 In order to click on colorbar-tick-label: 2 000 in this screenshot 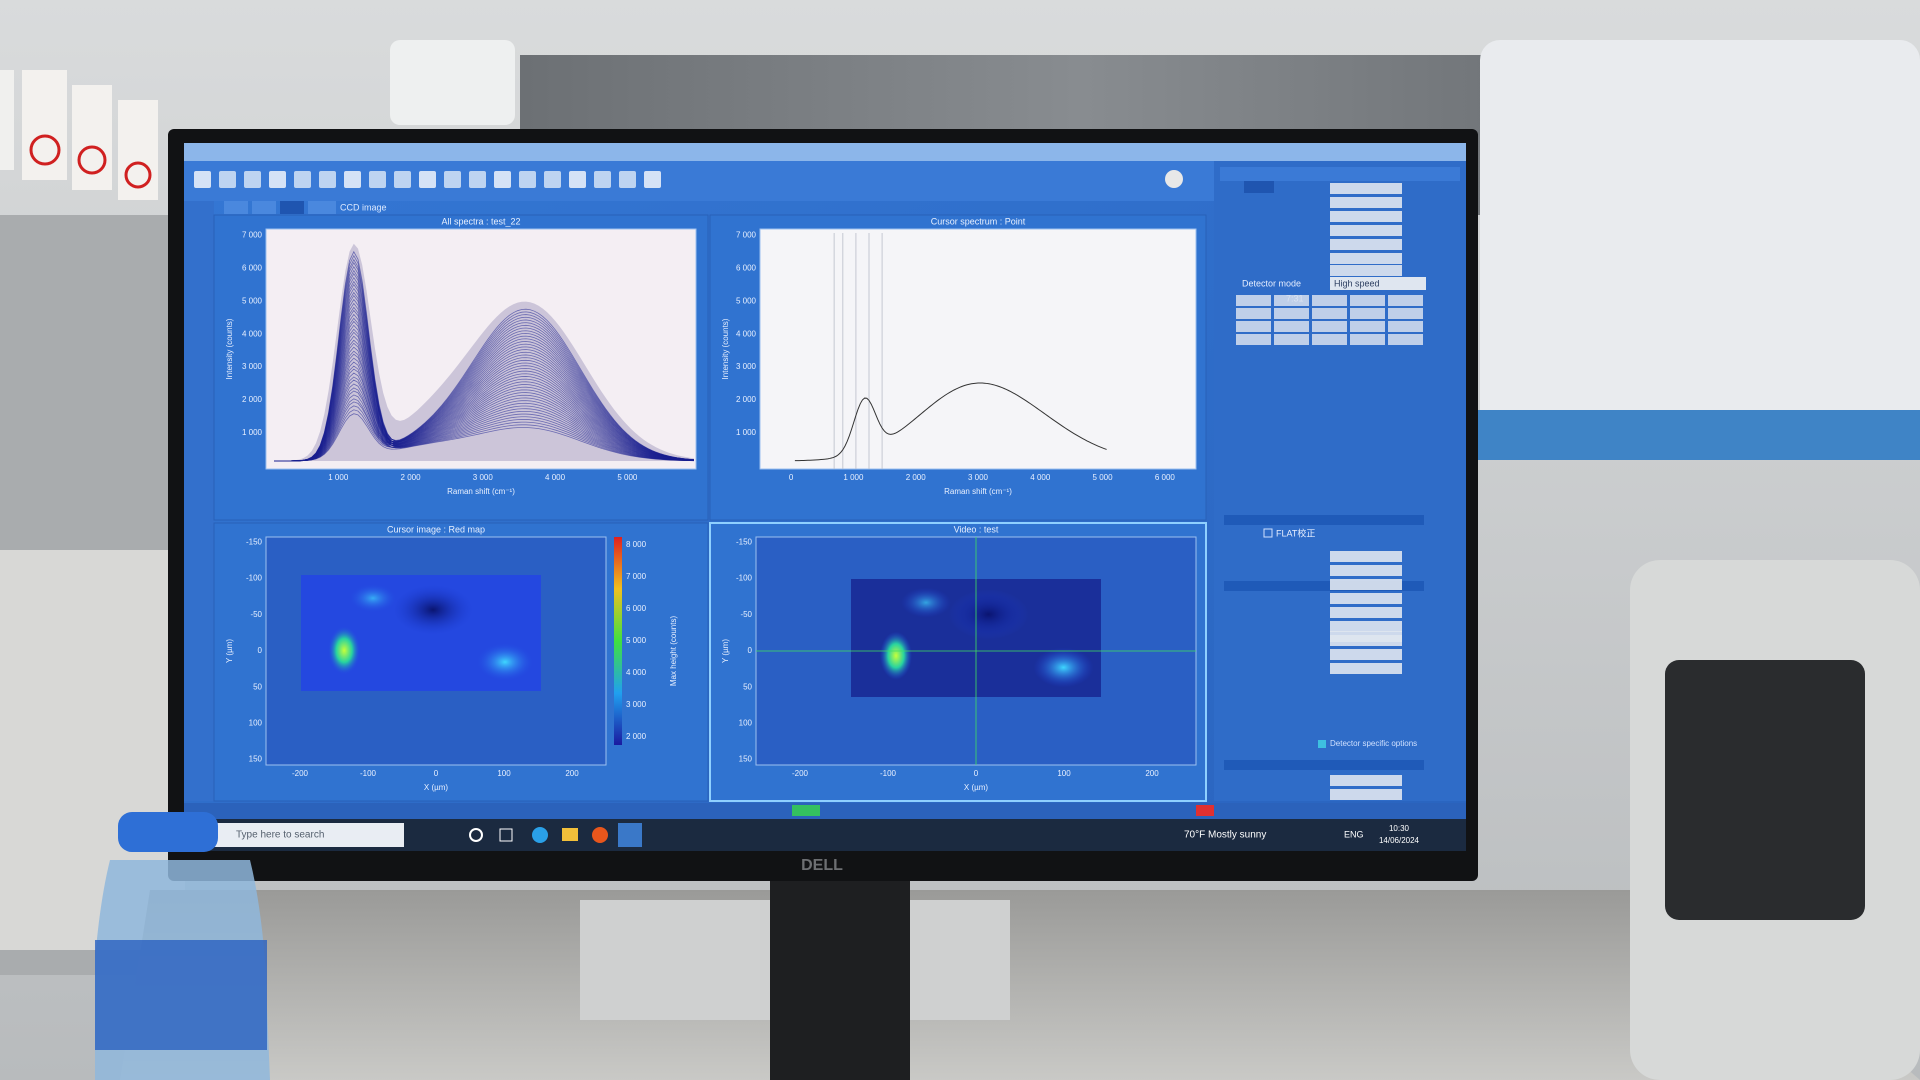, I will do `click(636, 736)`.